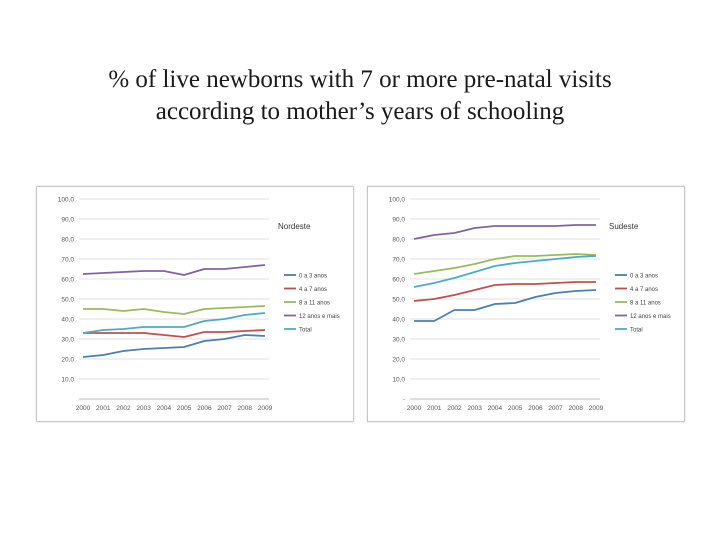 This screenshot has height=540, width=720. Describe the element at coordinates (294, 226) in the screenshot. I see `chart-title: Nordeste` at that location.